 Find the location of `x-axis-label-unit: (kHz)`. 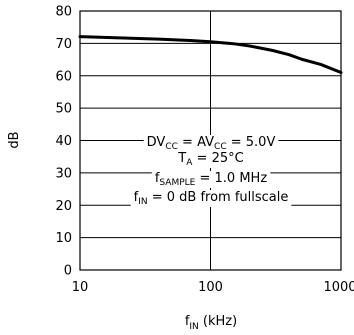

x-axis-label-unit: (kHz) is located at coordinates (218, 321).